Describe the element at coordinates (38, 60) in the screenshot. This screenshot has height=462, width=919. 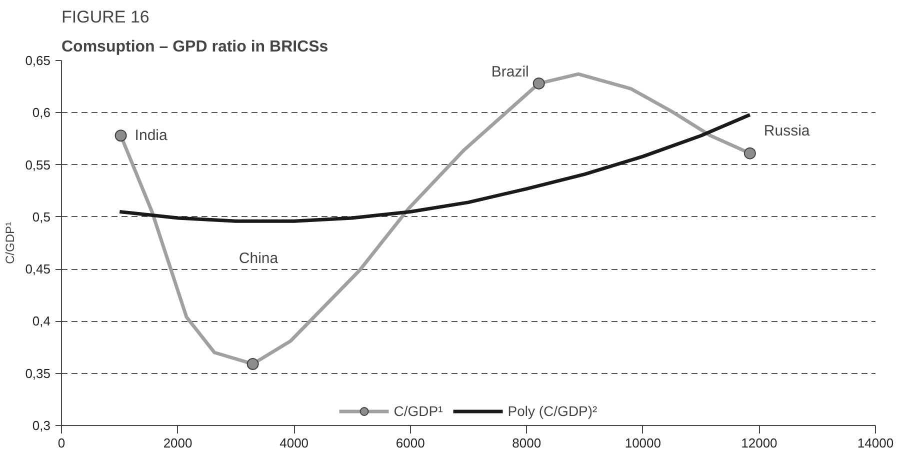
I see `y-tick-label: 0,65` at that location.